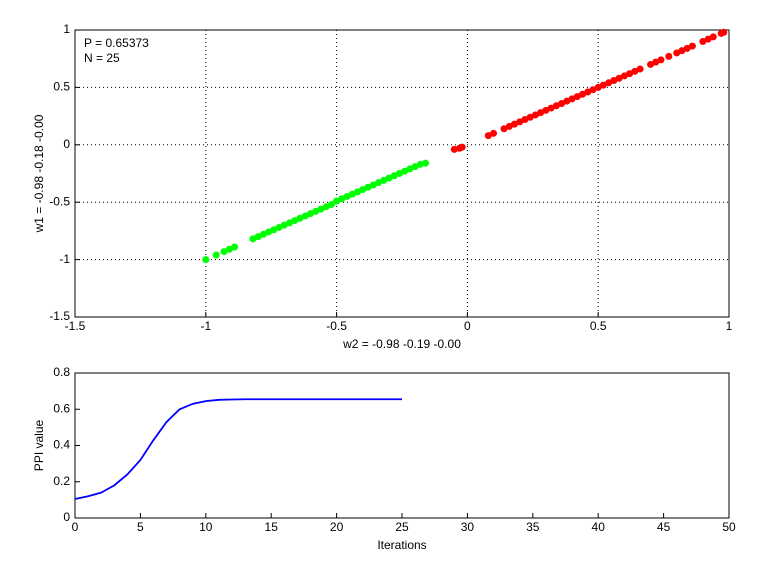 The height and width of the screenshot is (576, 768). I want to click on x-axis-label: w2 = -0.98 -0.19 -0.00, so click(401, 344).